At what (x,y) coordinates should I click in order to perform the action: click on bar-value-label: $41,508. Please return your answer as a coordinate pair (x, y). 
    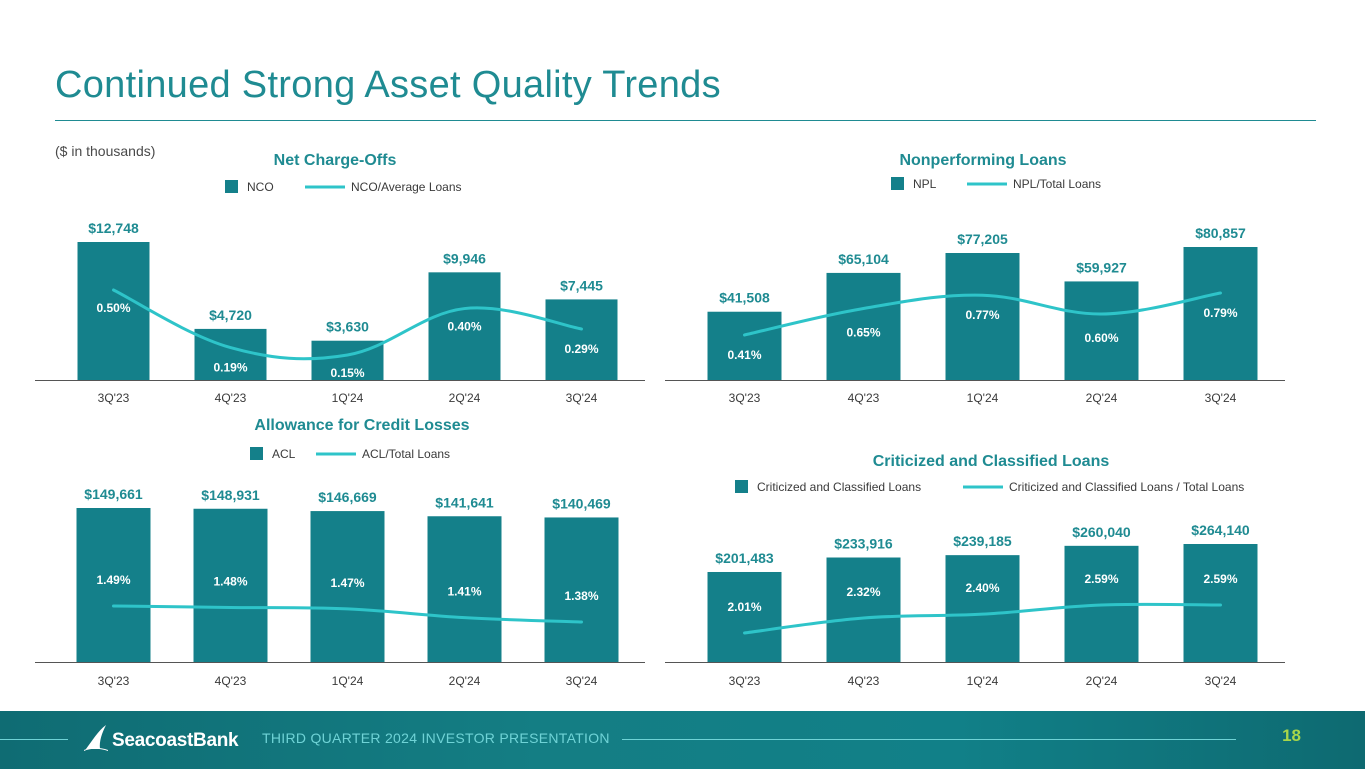
    Looking at the image, I should click on (744, 298).